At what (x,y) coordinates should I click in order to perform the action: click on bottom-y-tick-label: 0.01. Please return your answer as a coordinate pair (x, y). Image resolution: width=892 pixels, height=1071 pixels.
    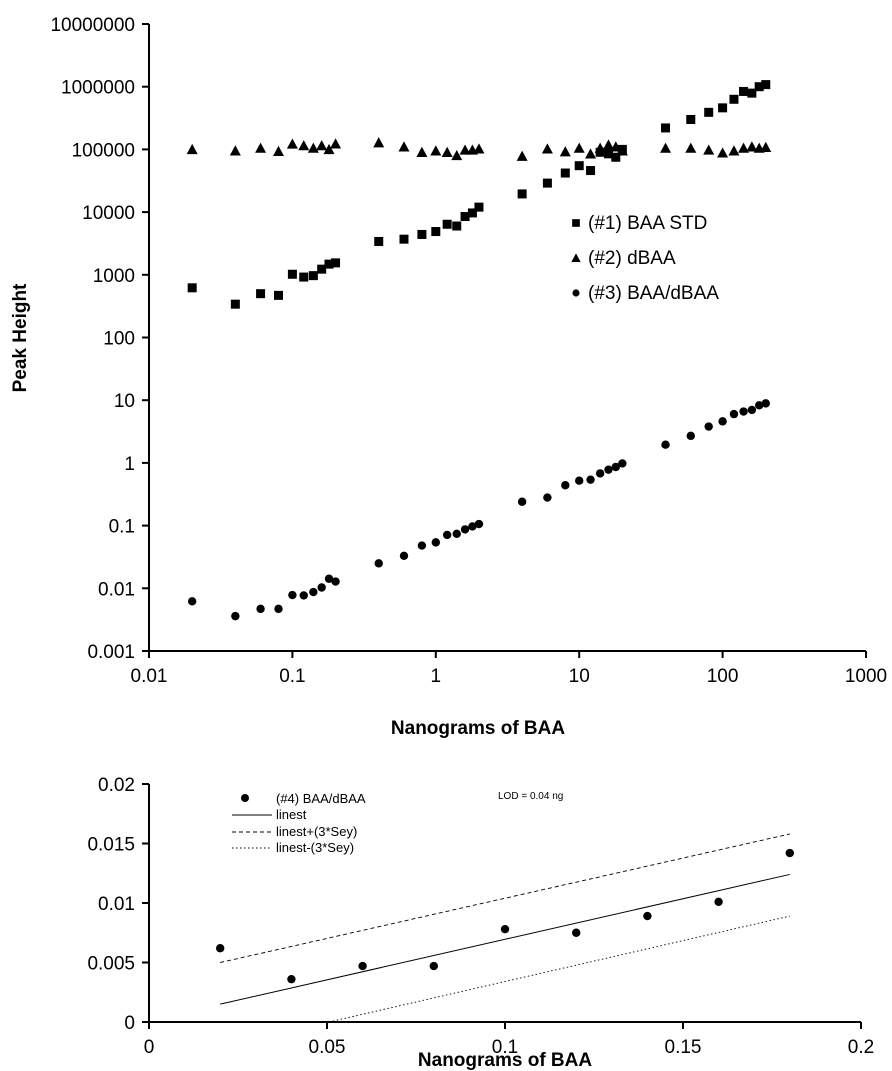
    Looking at the image, I should click on (116, 904).